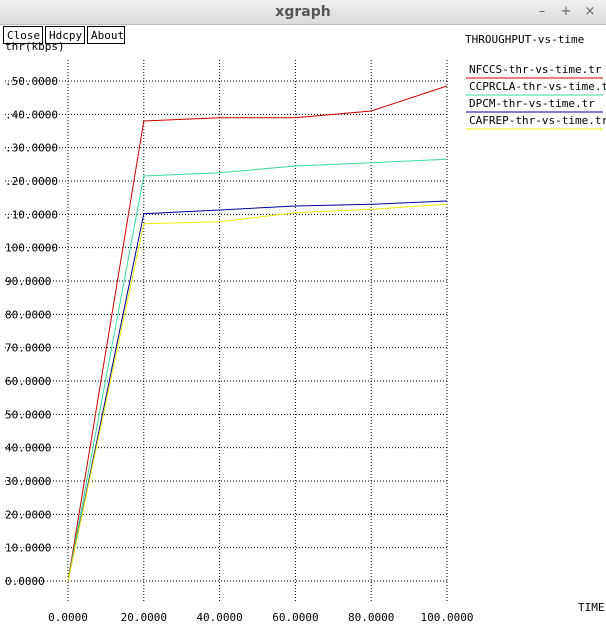 The image size is (606, 627). Describe the element at coordinates (28, 481) in the screenshot. I see `y-tick-label: 30.0000` at that location.